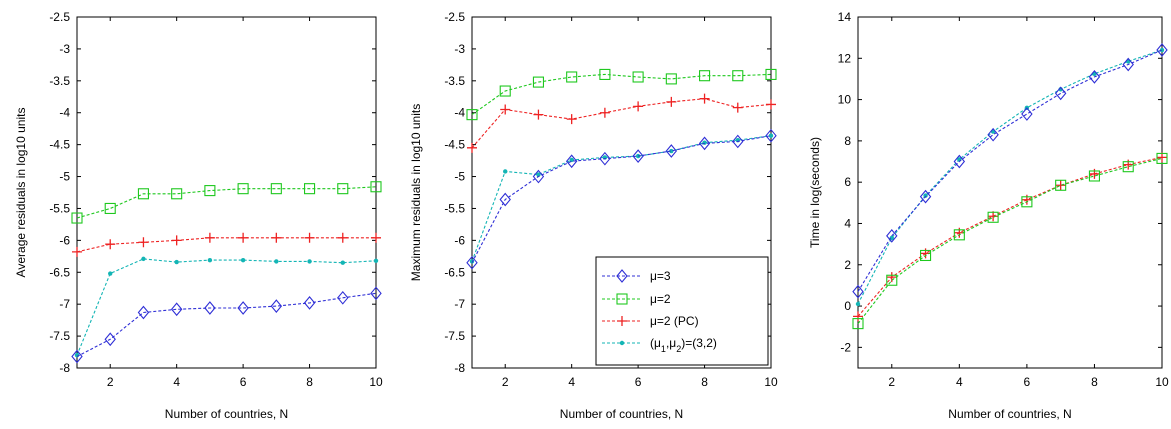 The image size is (1171, 429). Describe the element at coordinates (64, 177) in the screenshot. I see `y-tick-label: -5` at that location.